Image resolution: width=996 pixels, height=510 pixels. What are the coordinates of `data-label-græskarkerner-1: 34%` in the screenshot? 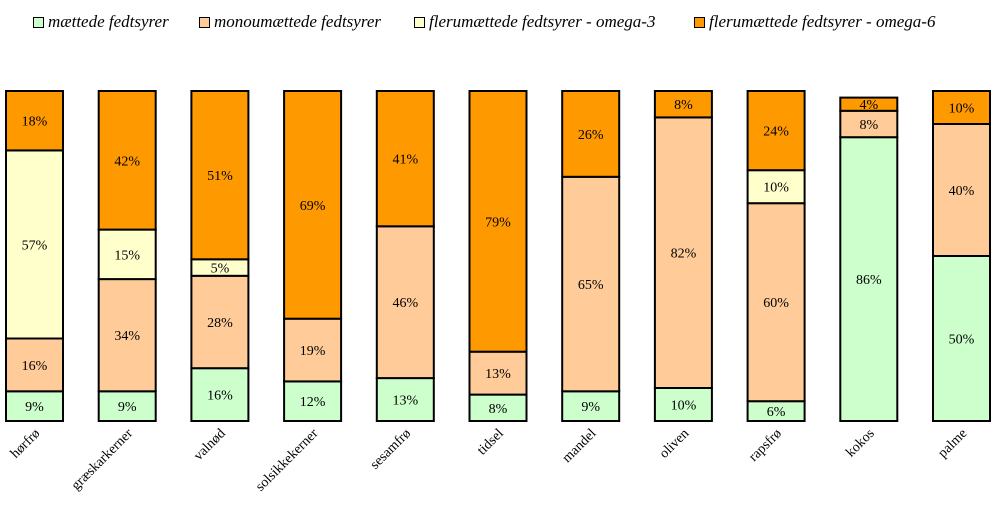 It's located at (127, 336).